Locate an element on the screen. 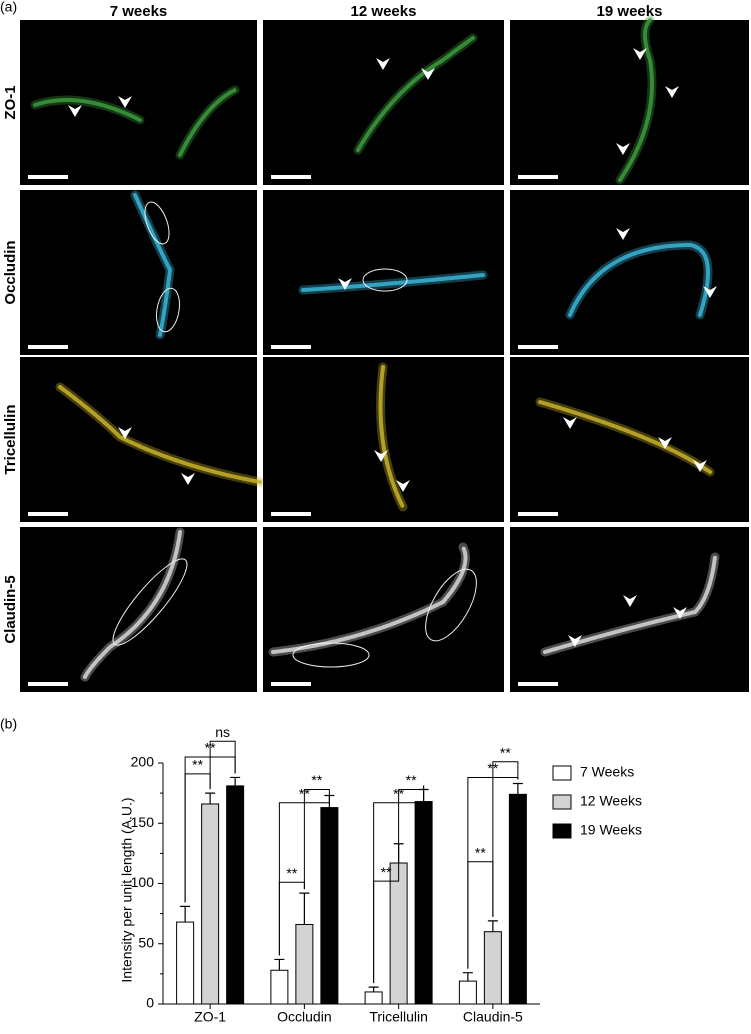 Image resolution: width=751 pixels, height=1034 pixels. legend-label: 7 Weeks is located at coordinates (607, 772).